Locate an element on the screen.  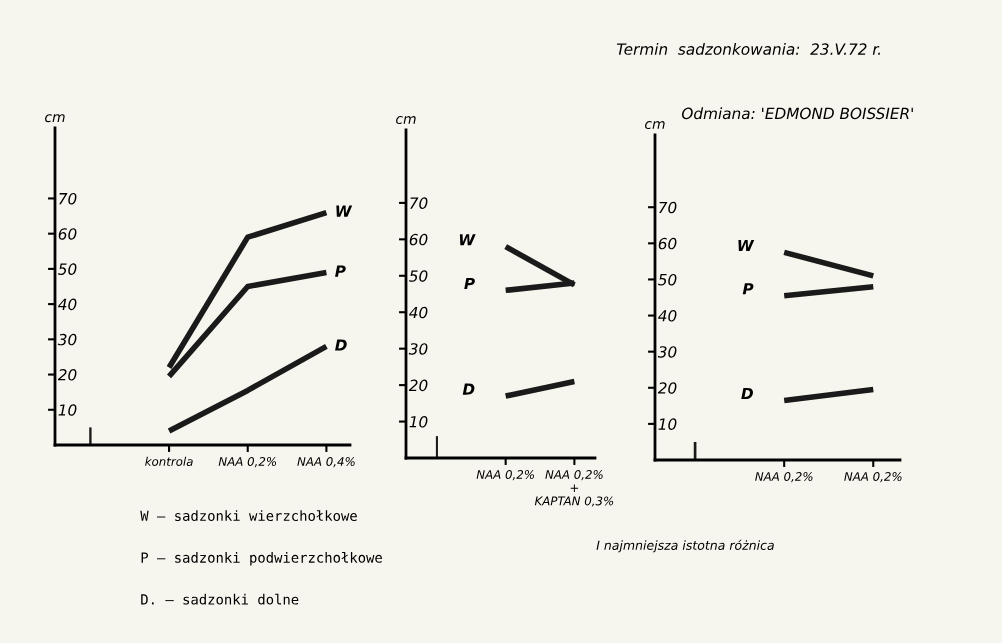
x-tick-label: NAA 0,4% is located at coordinates (326, 462).